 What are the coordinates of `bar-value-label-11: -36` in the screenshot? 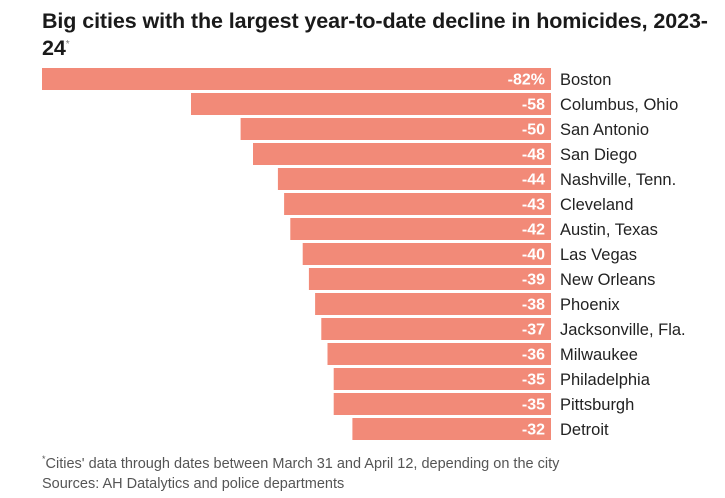 It's located at (533, 355).